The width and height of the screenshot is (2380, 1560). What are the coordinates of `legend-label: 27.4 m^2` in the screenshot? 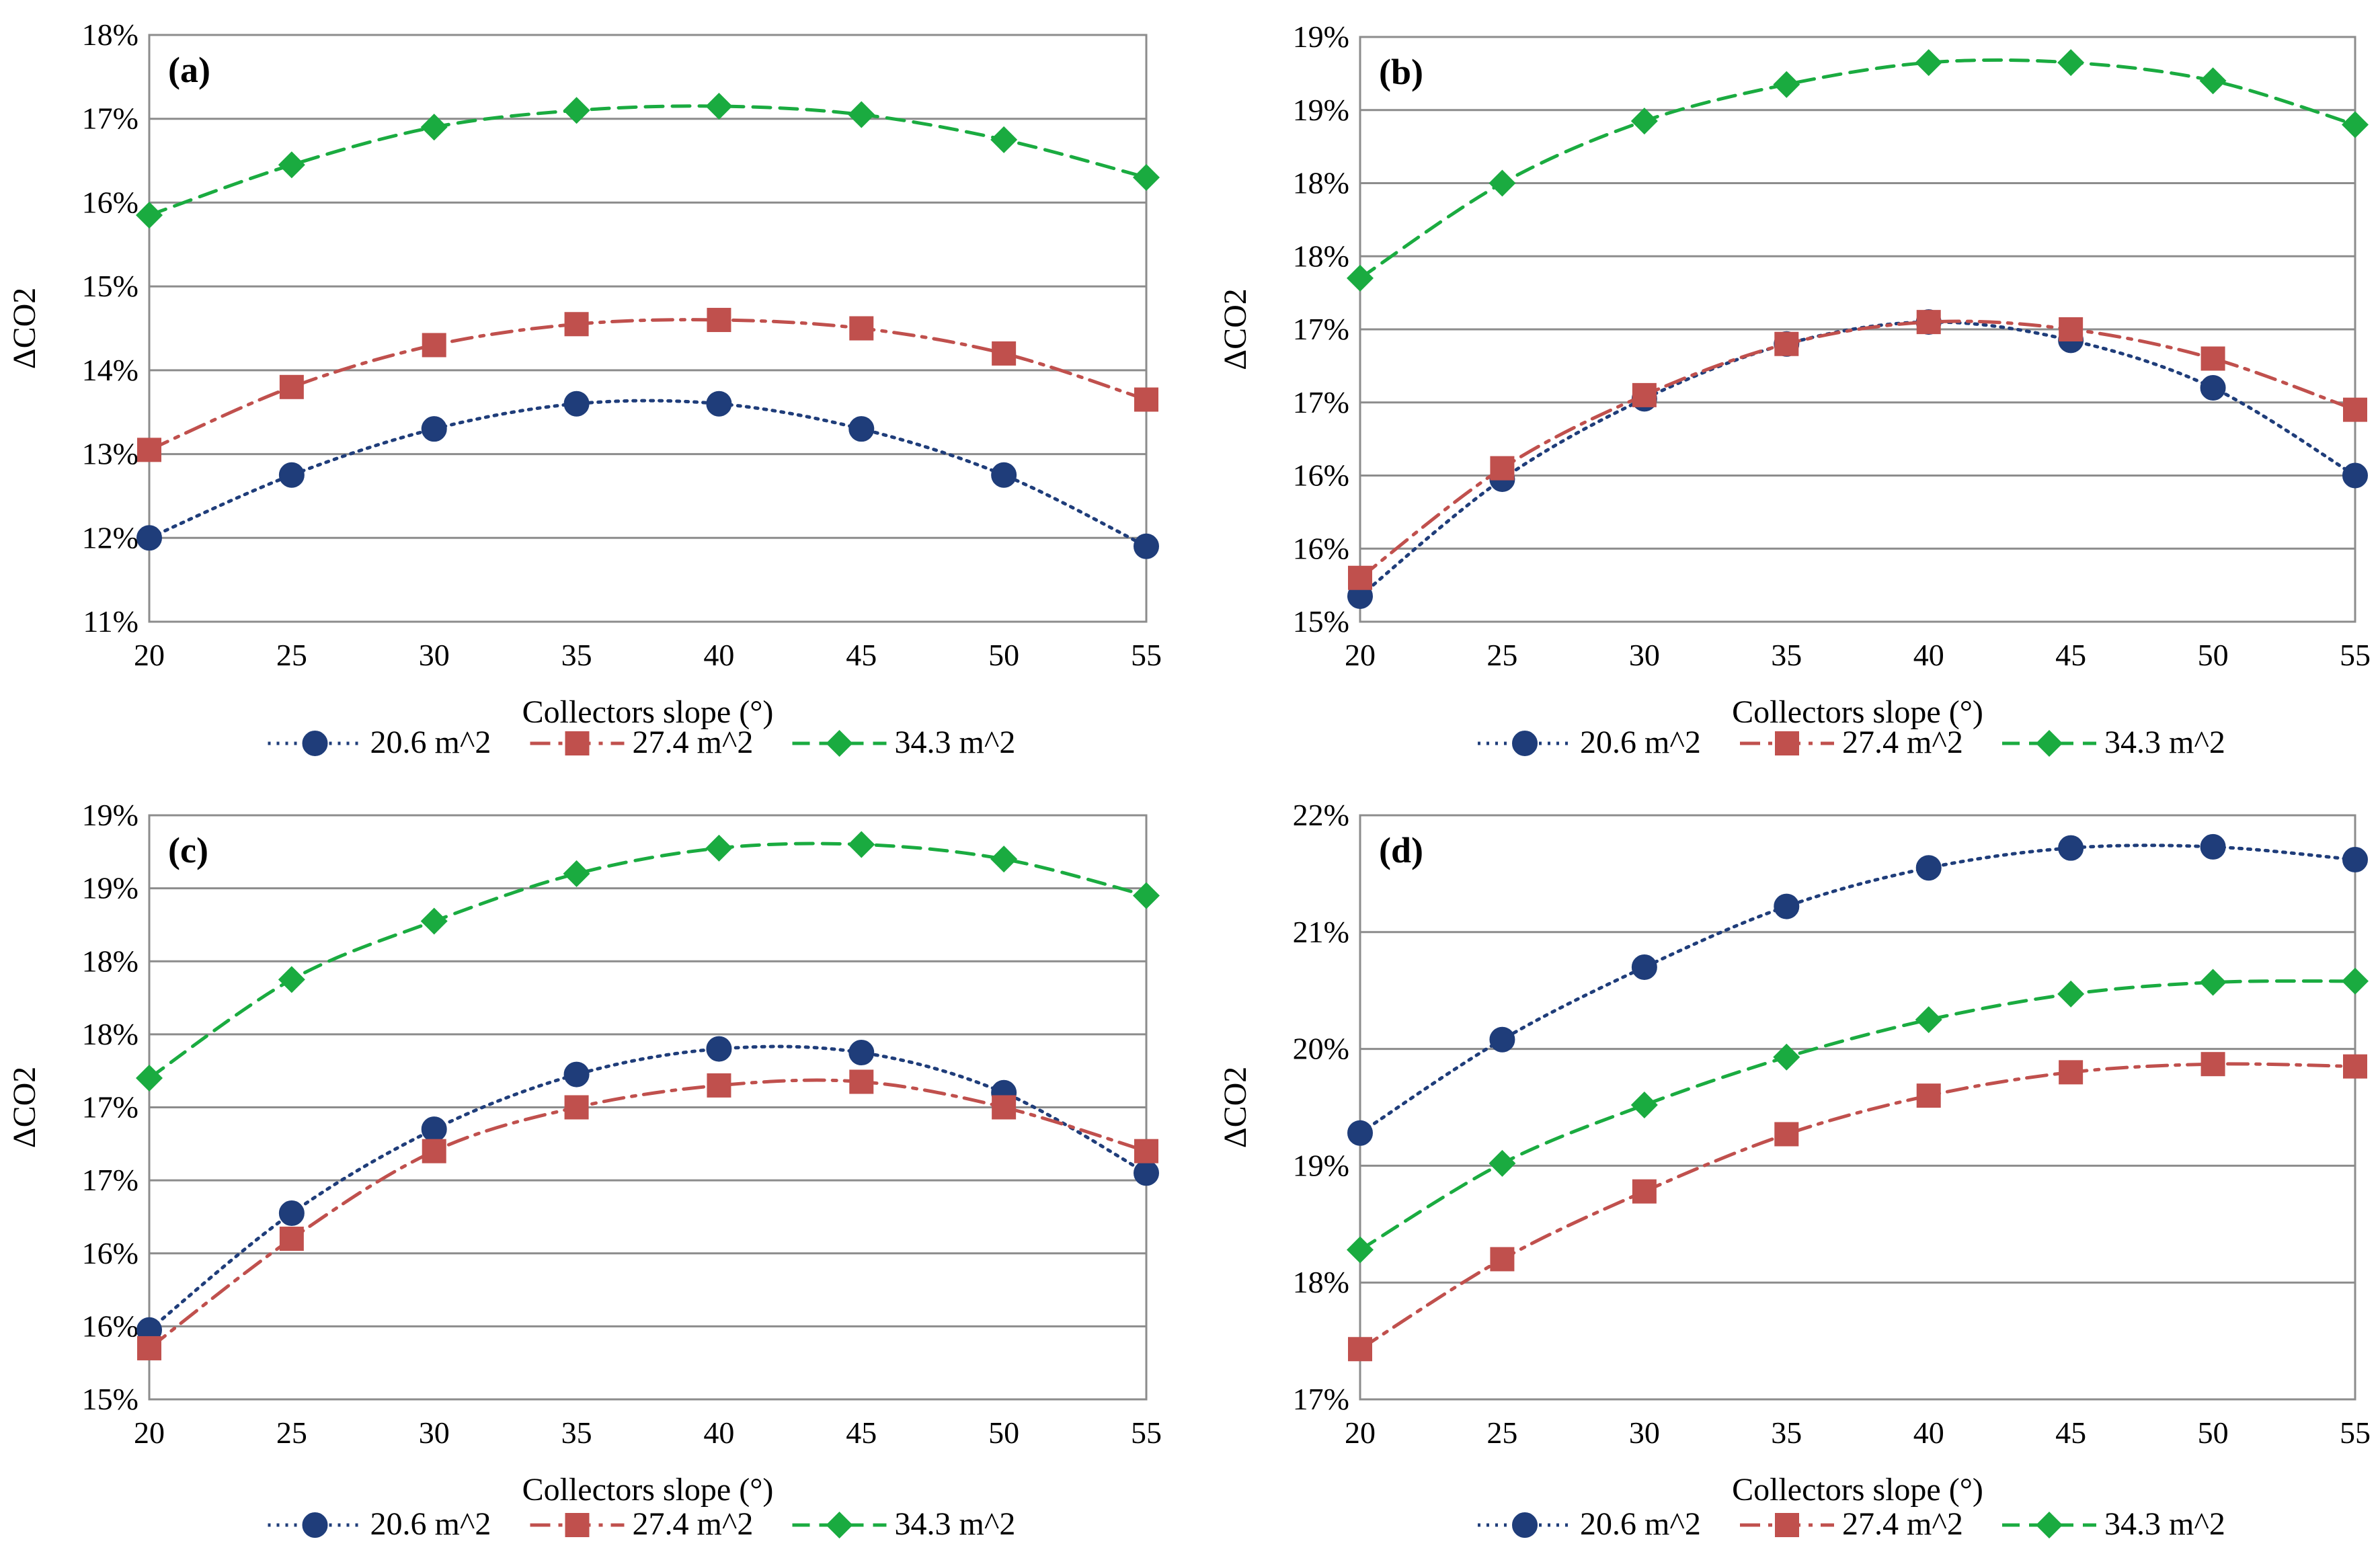 It's located at (693, 742).